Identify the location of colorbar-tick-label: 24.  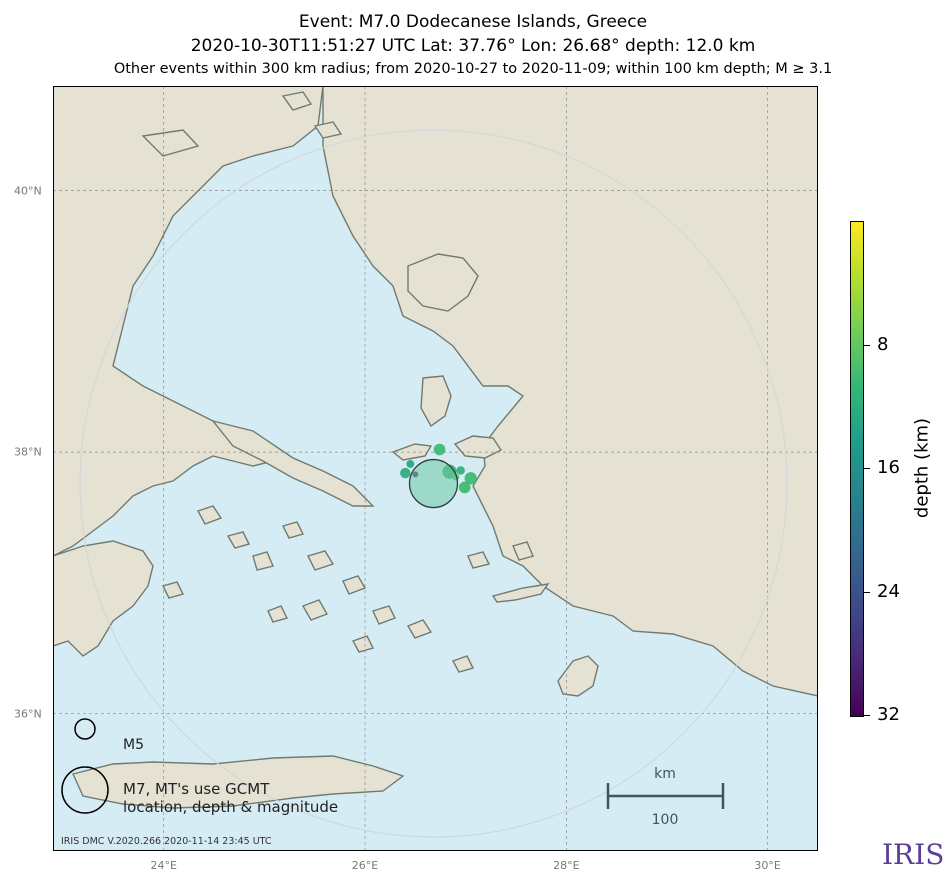
(888, 591).